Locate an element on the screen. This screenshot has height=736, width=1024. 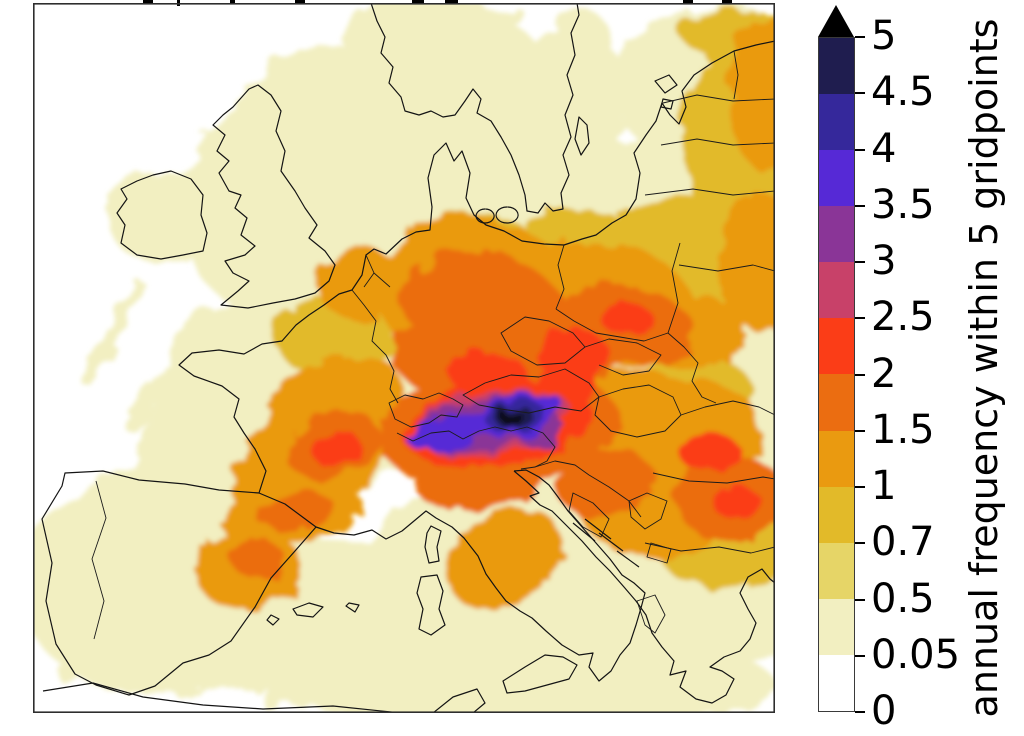
colorbar-tick-label: 2.5 is located at coordinates (903, 317).